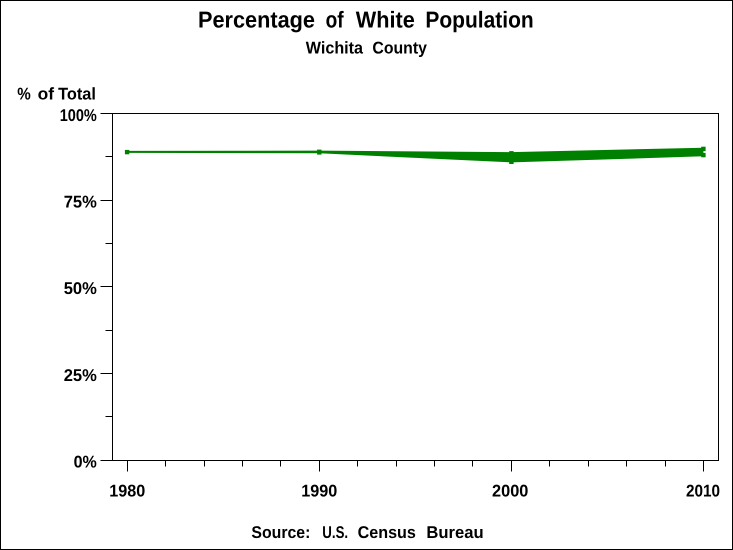  Describe the element at coordinates (80, 288) in the screenshot. I see `svg-text: 50%` at that location.